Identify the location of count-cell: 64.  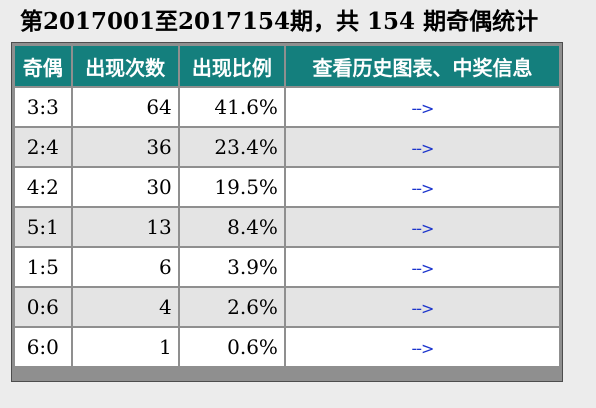
(125, 107).